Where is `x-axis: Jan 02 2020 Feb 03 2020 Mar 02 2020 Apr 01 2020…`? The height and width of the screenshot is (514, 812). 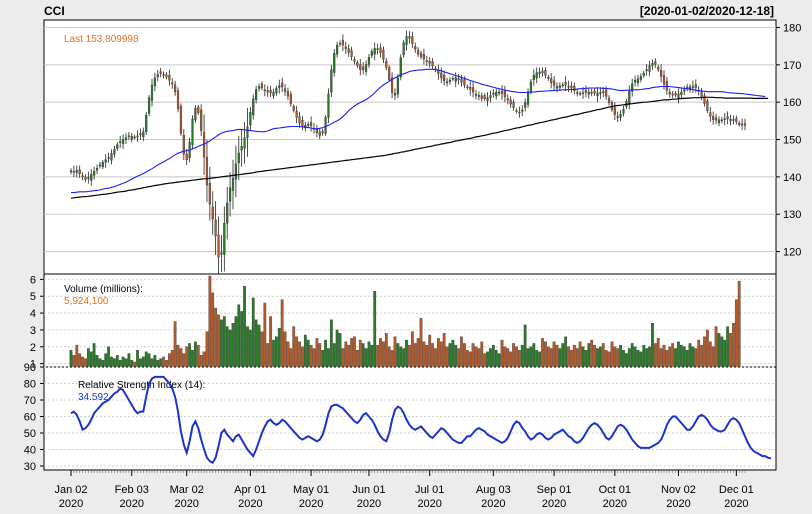 x-axis: Jan 02 2020 Feb 03 2020 Mar 02 2020 Apr 01 2020… is located at coordinates (404, 490).